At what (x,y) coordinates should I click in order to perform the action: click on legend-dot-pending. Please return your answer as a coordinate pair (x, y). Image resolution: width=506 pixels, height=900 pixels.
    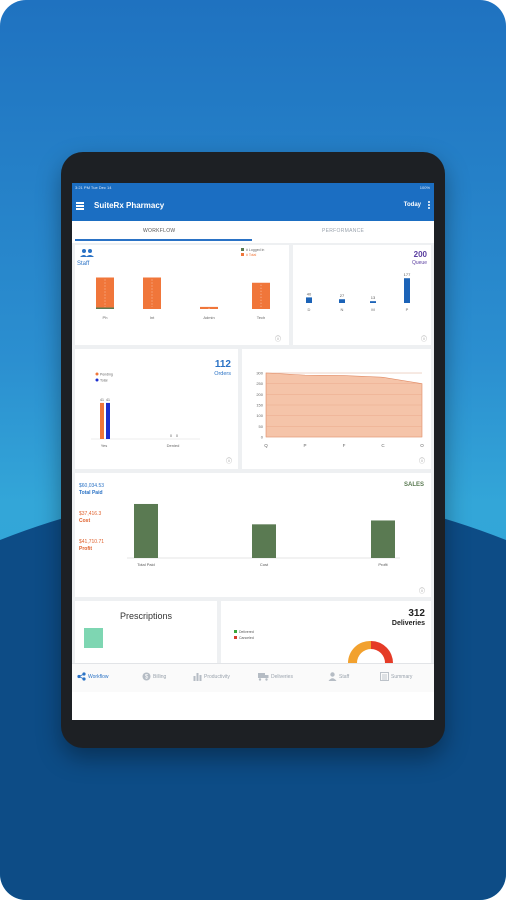
    Looking at the image, I should click on (97, 374).